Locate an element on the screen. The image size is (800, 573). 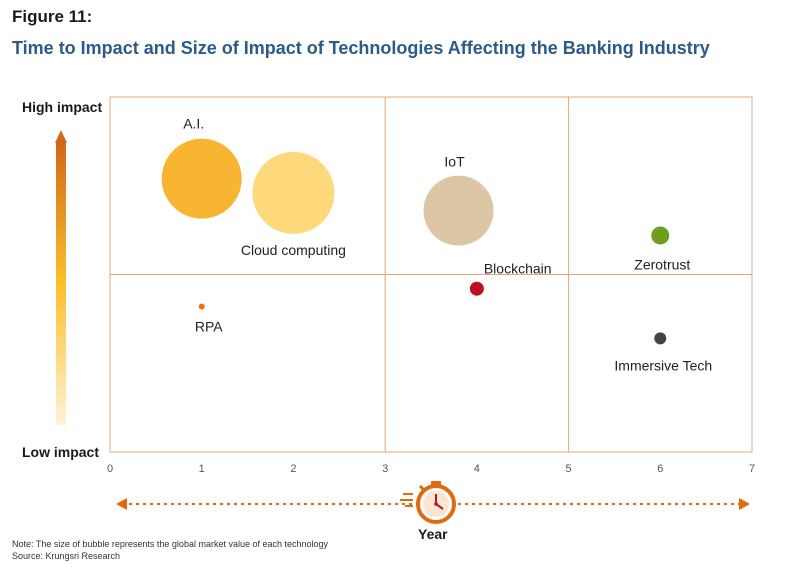
x-tick-label: 4 is located at coordinates (477, 469).